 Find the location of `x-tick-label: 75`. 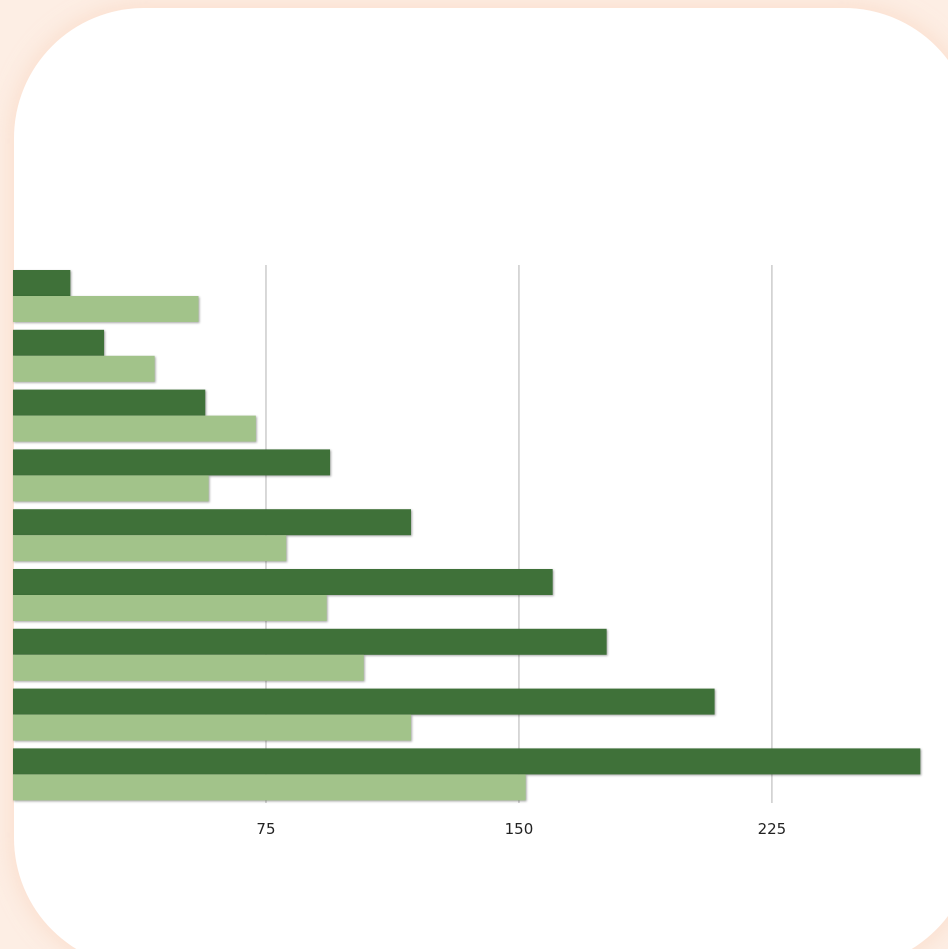

x-tick-label: 75 is located at coordinates (265, 829).